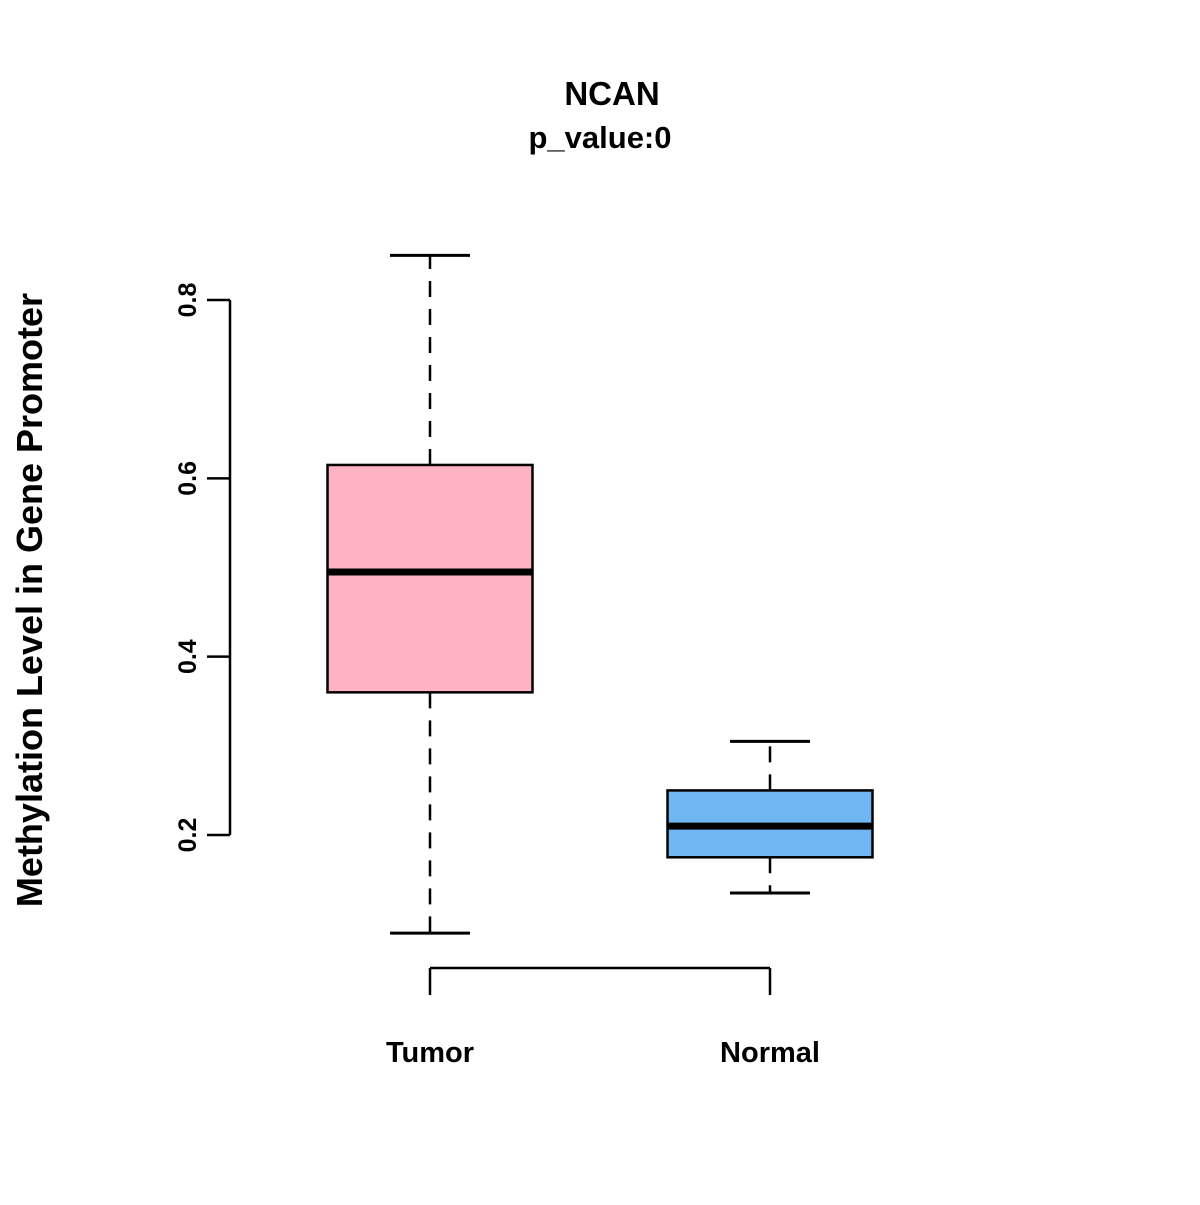  I want to click on chart-title: NCAN, so click(611, 93).